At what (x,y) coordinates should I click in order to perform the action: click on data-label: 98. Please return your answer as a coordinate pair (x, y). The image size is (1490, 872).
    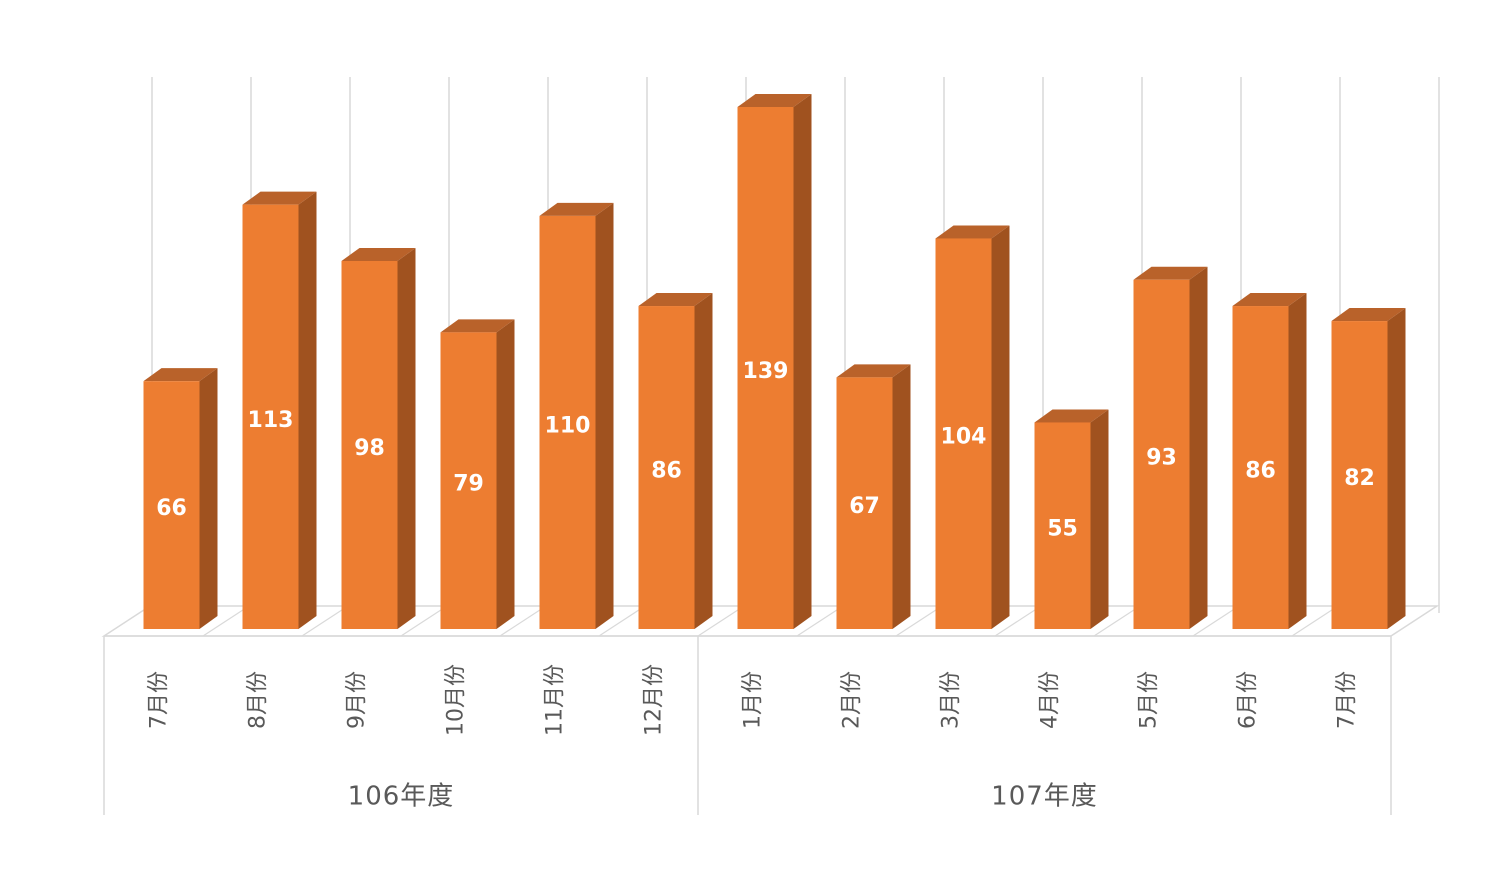
    Looking at the image, I should click on (369, 448).